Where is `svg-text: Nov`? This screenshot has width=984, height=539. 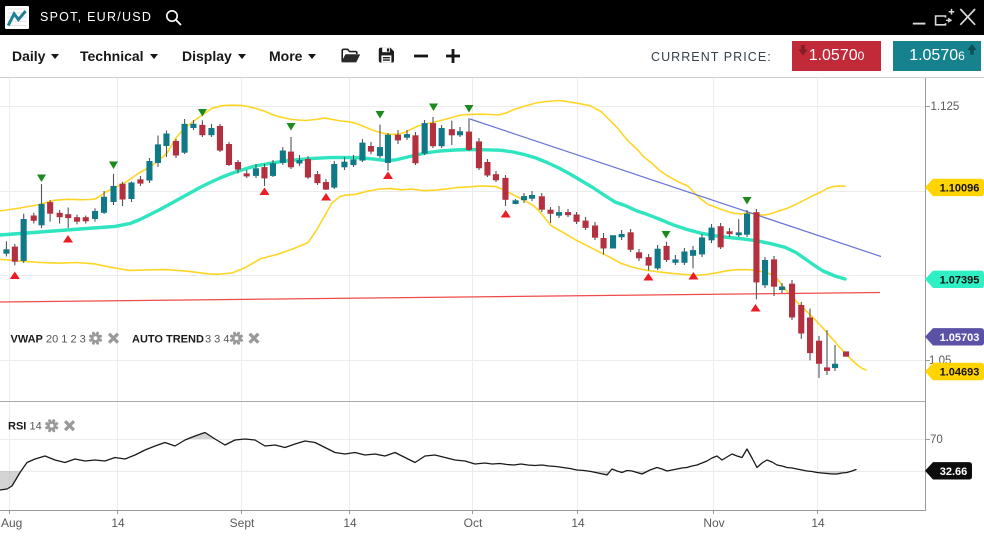 svg-text: Nov is located at coordinates (713, 523).